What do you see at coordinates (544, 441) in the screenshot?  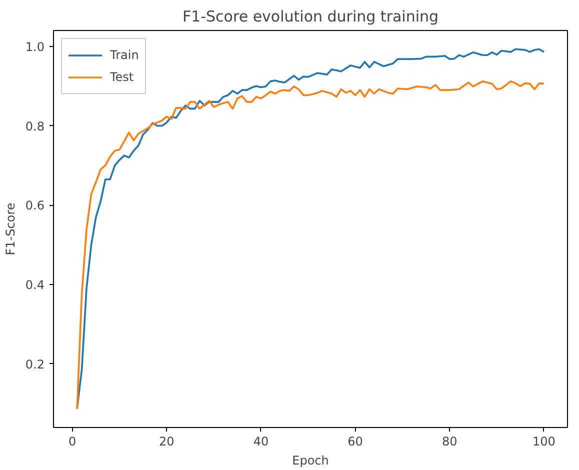 I see `x-tick-label: 100` at bounding box center [544, 441].